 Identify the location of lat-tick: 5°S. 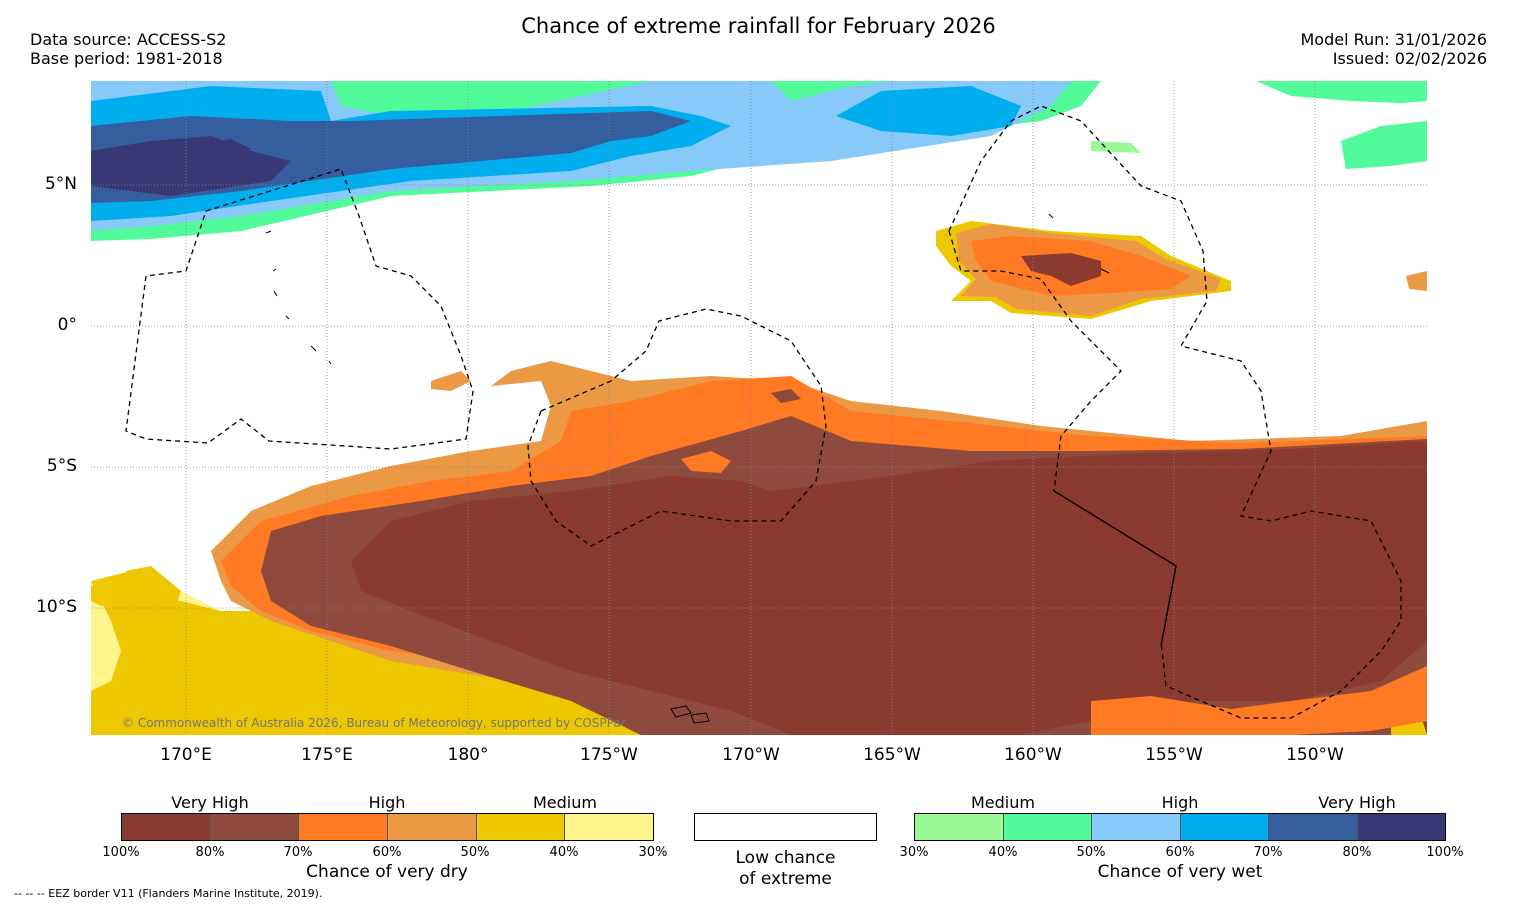
(61, 466).